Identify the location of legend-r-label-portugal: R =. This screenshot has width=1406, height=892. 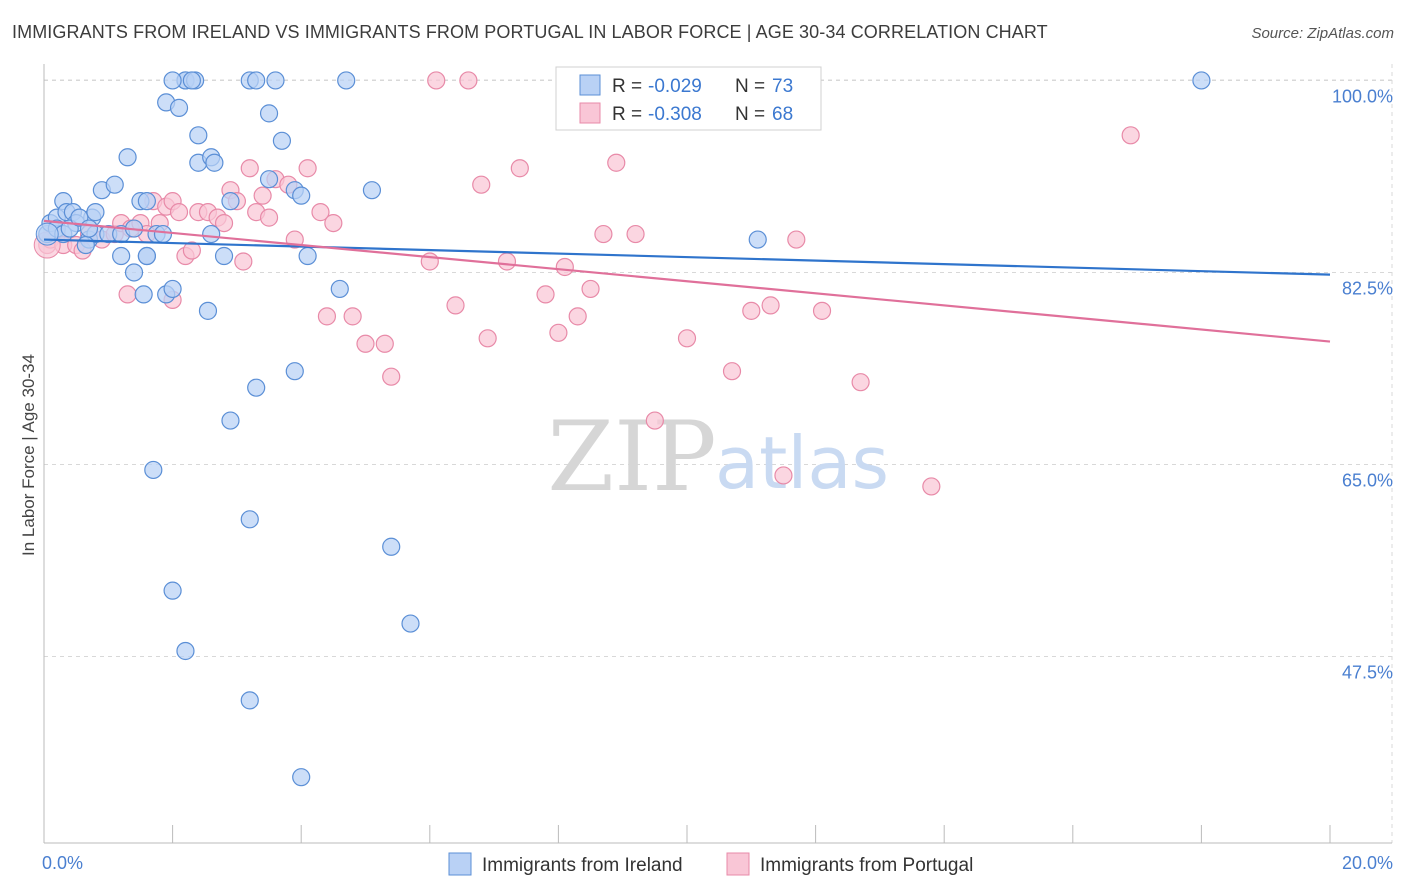
(627, 114).